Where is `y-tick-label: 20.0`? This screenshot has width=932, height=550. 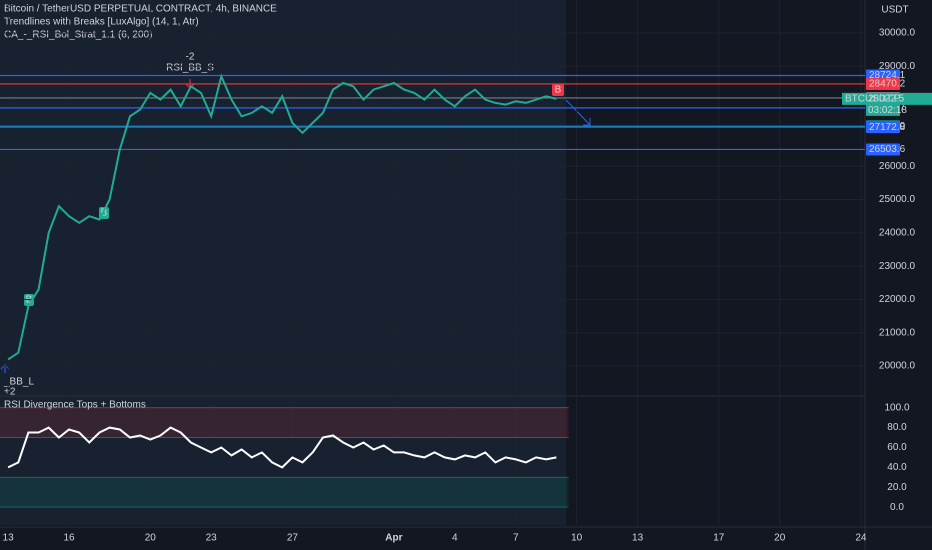
y-tick-label: 20.0 is located at coordinates (897, 487).